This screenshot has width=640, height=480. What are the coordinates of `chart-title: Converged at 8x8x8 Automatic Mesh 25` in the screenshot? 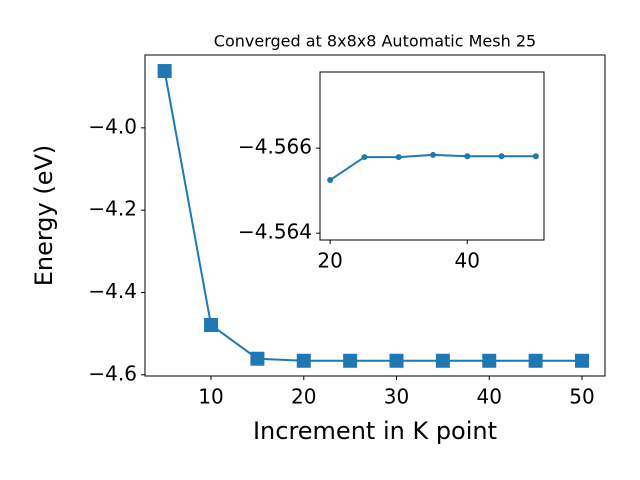 It's located at (375, 41).